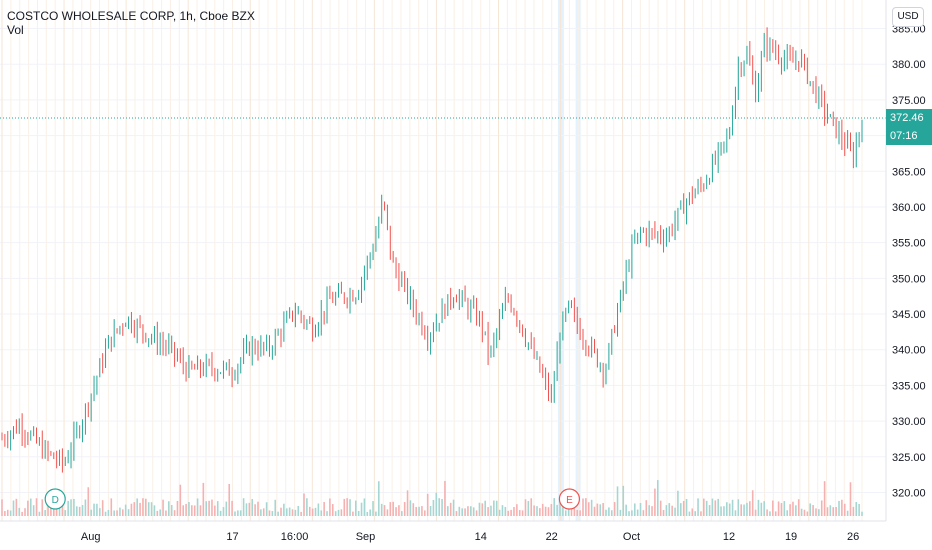 Image resolution: width=932 pixels, height=550 pixels. Describe the element at coordinates (729, 537) in the screenshot. I see `time-tick-label: 12` at that location.